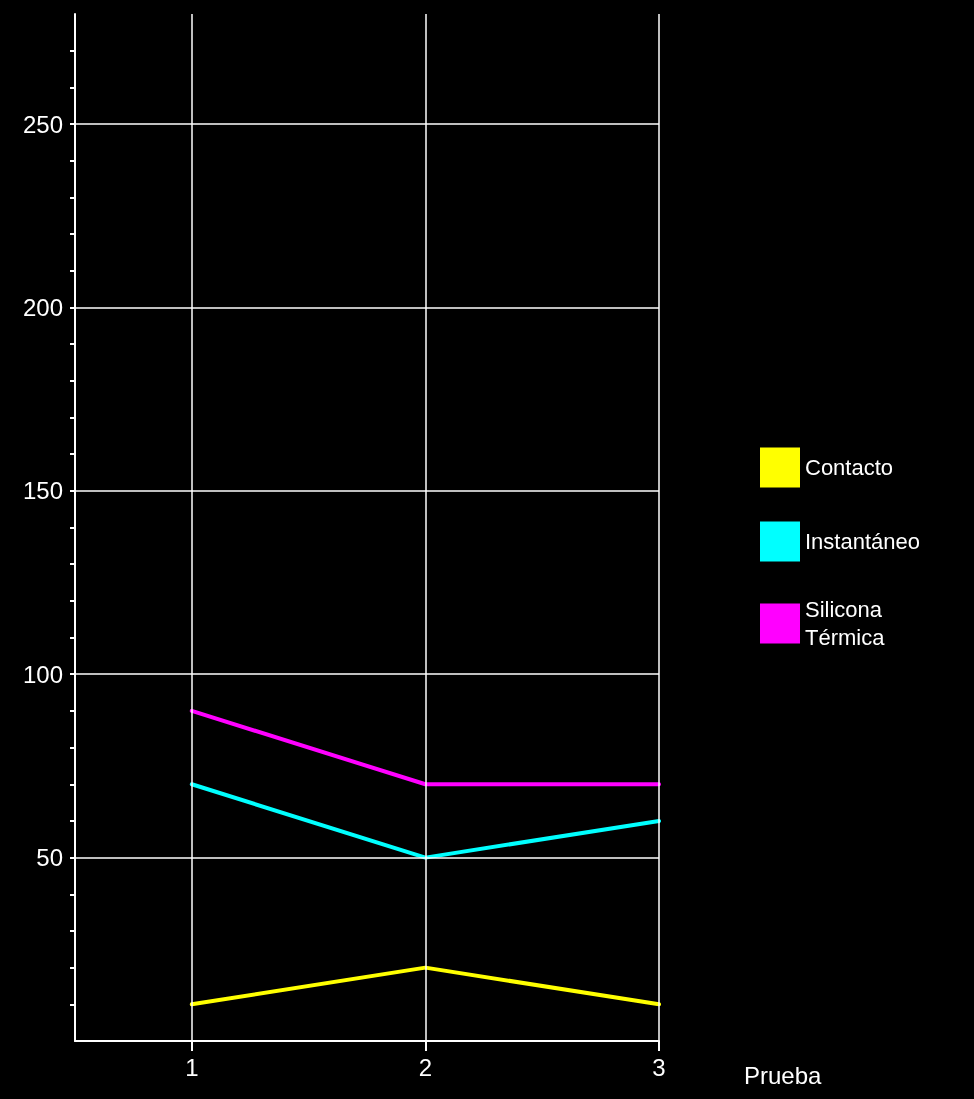 The width and height of the screenshot is (974, 1099). I want to click on y-tick-label: 250, so click(42, 124).